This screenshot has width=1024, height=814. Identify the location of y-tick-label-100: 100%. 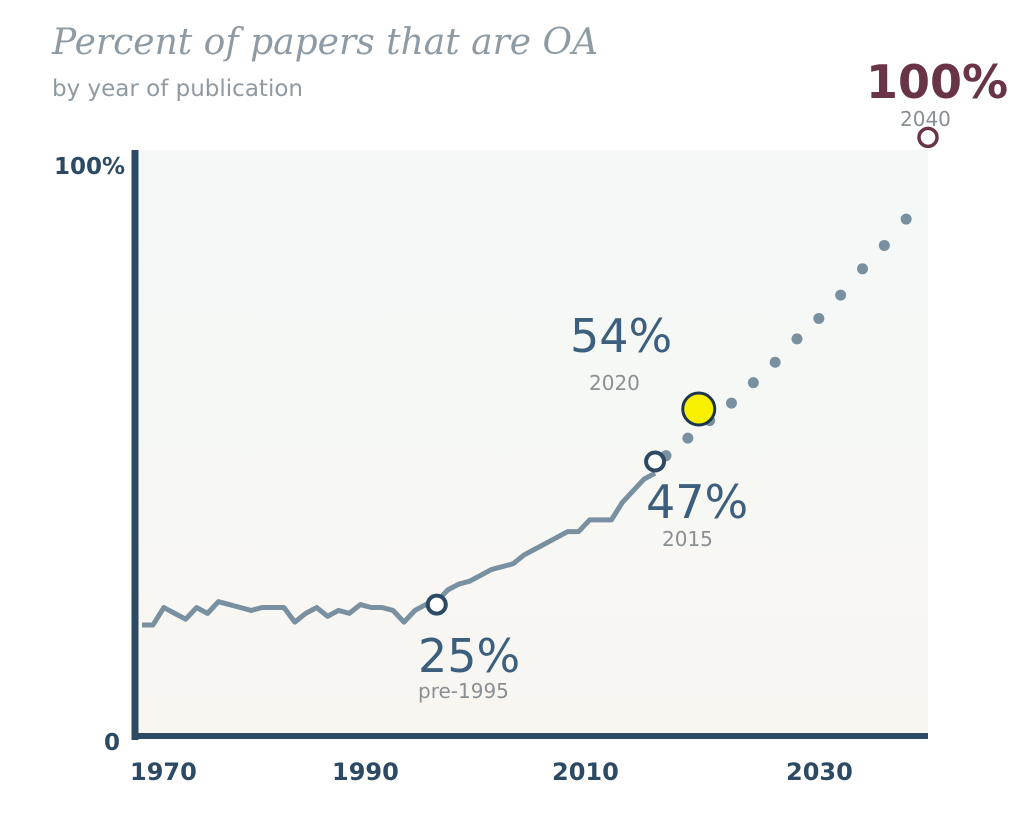
(89, 167).